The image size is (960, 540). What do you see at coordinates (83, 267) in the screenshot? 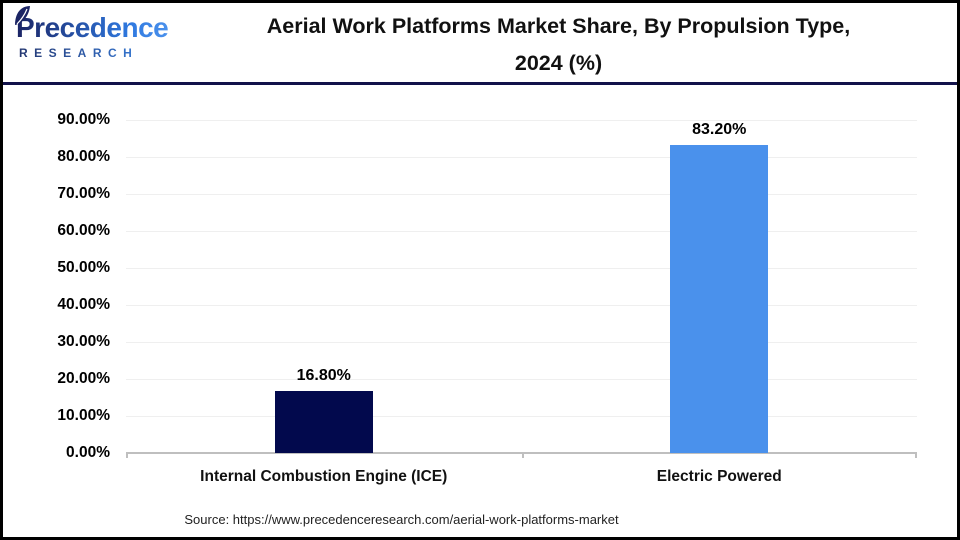
I see `y-axis-label: 50.00%` at bounding box center [83, 267].